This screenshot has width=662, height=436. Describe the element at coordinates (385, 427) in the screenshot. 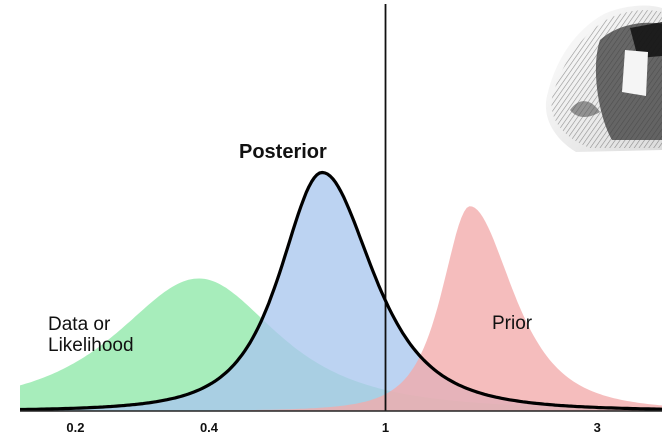

I see `x-tick-label: 1` at that location.